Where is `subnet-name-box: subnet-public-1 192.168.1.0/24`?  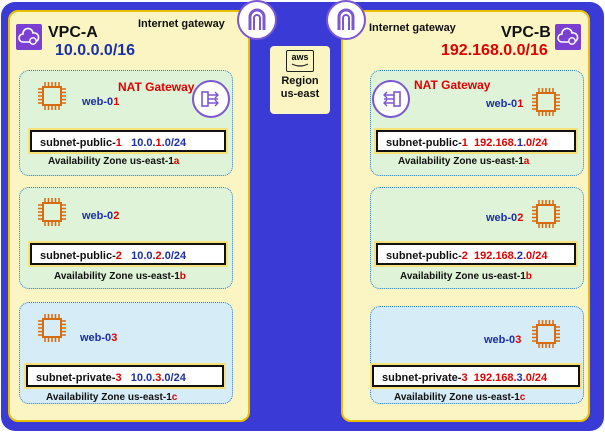 subnet-name-box: subnet-public-1 192.168.1.0/24 is located at coordinates (476, 141).